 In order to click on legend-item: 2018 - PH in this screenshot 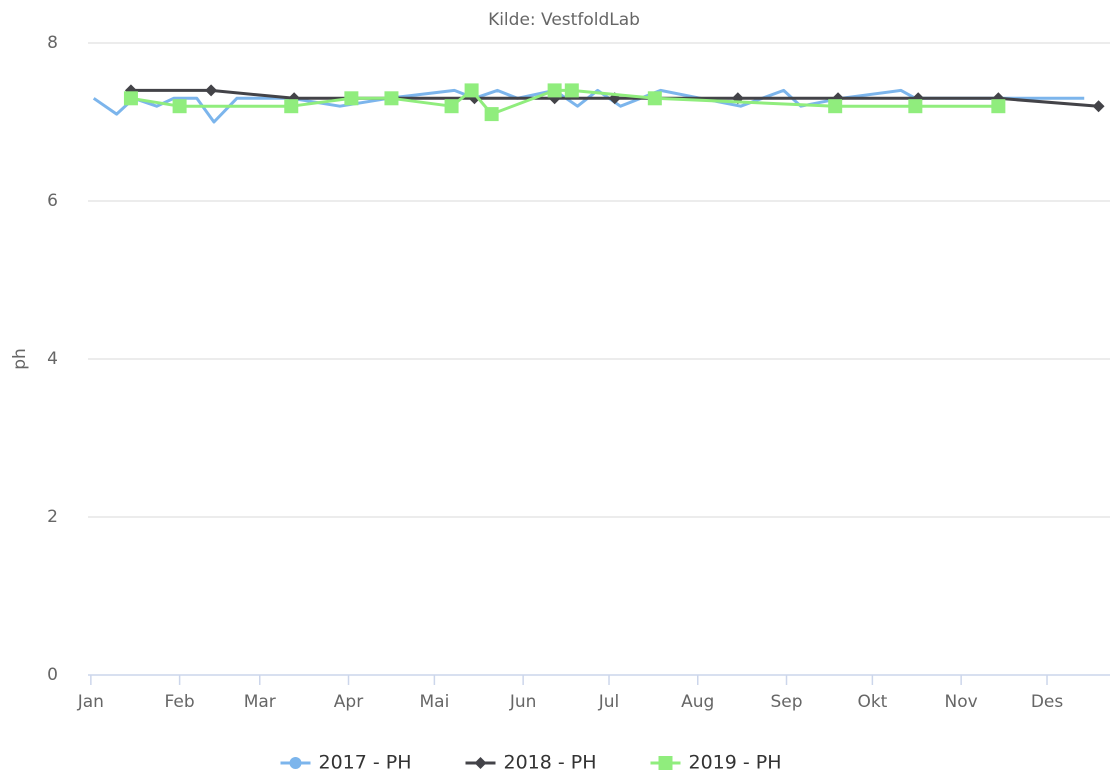, I will do `click(531, 763)`.